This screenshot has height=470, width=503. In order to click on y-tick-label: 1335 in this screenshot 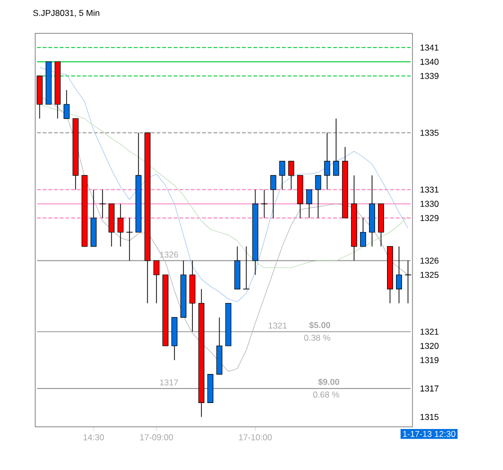, I will do `click(429, 133)`.